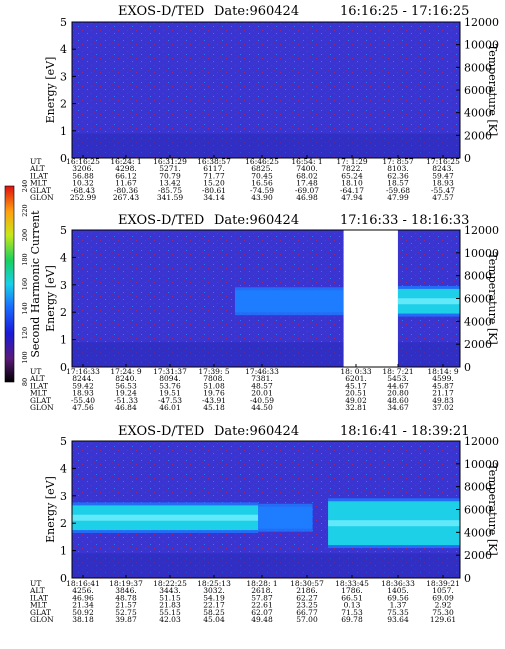 This screenshot has height=649, width=505. What do you see at coordinates (126, 605) in the screenshot?
I see `table-cell: 21.57` at bounding box center [126, 605].